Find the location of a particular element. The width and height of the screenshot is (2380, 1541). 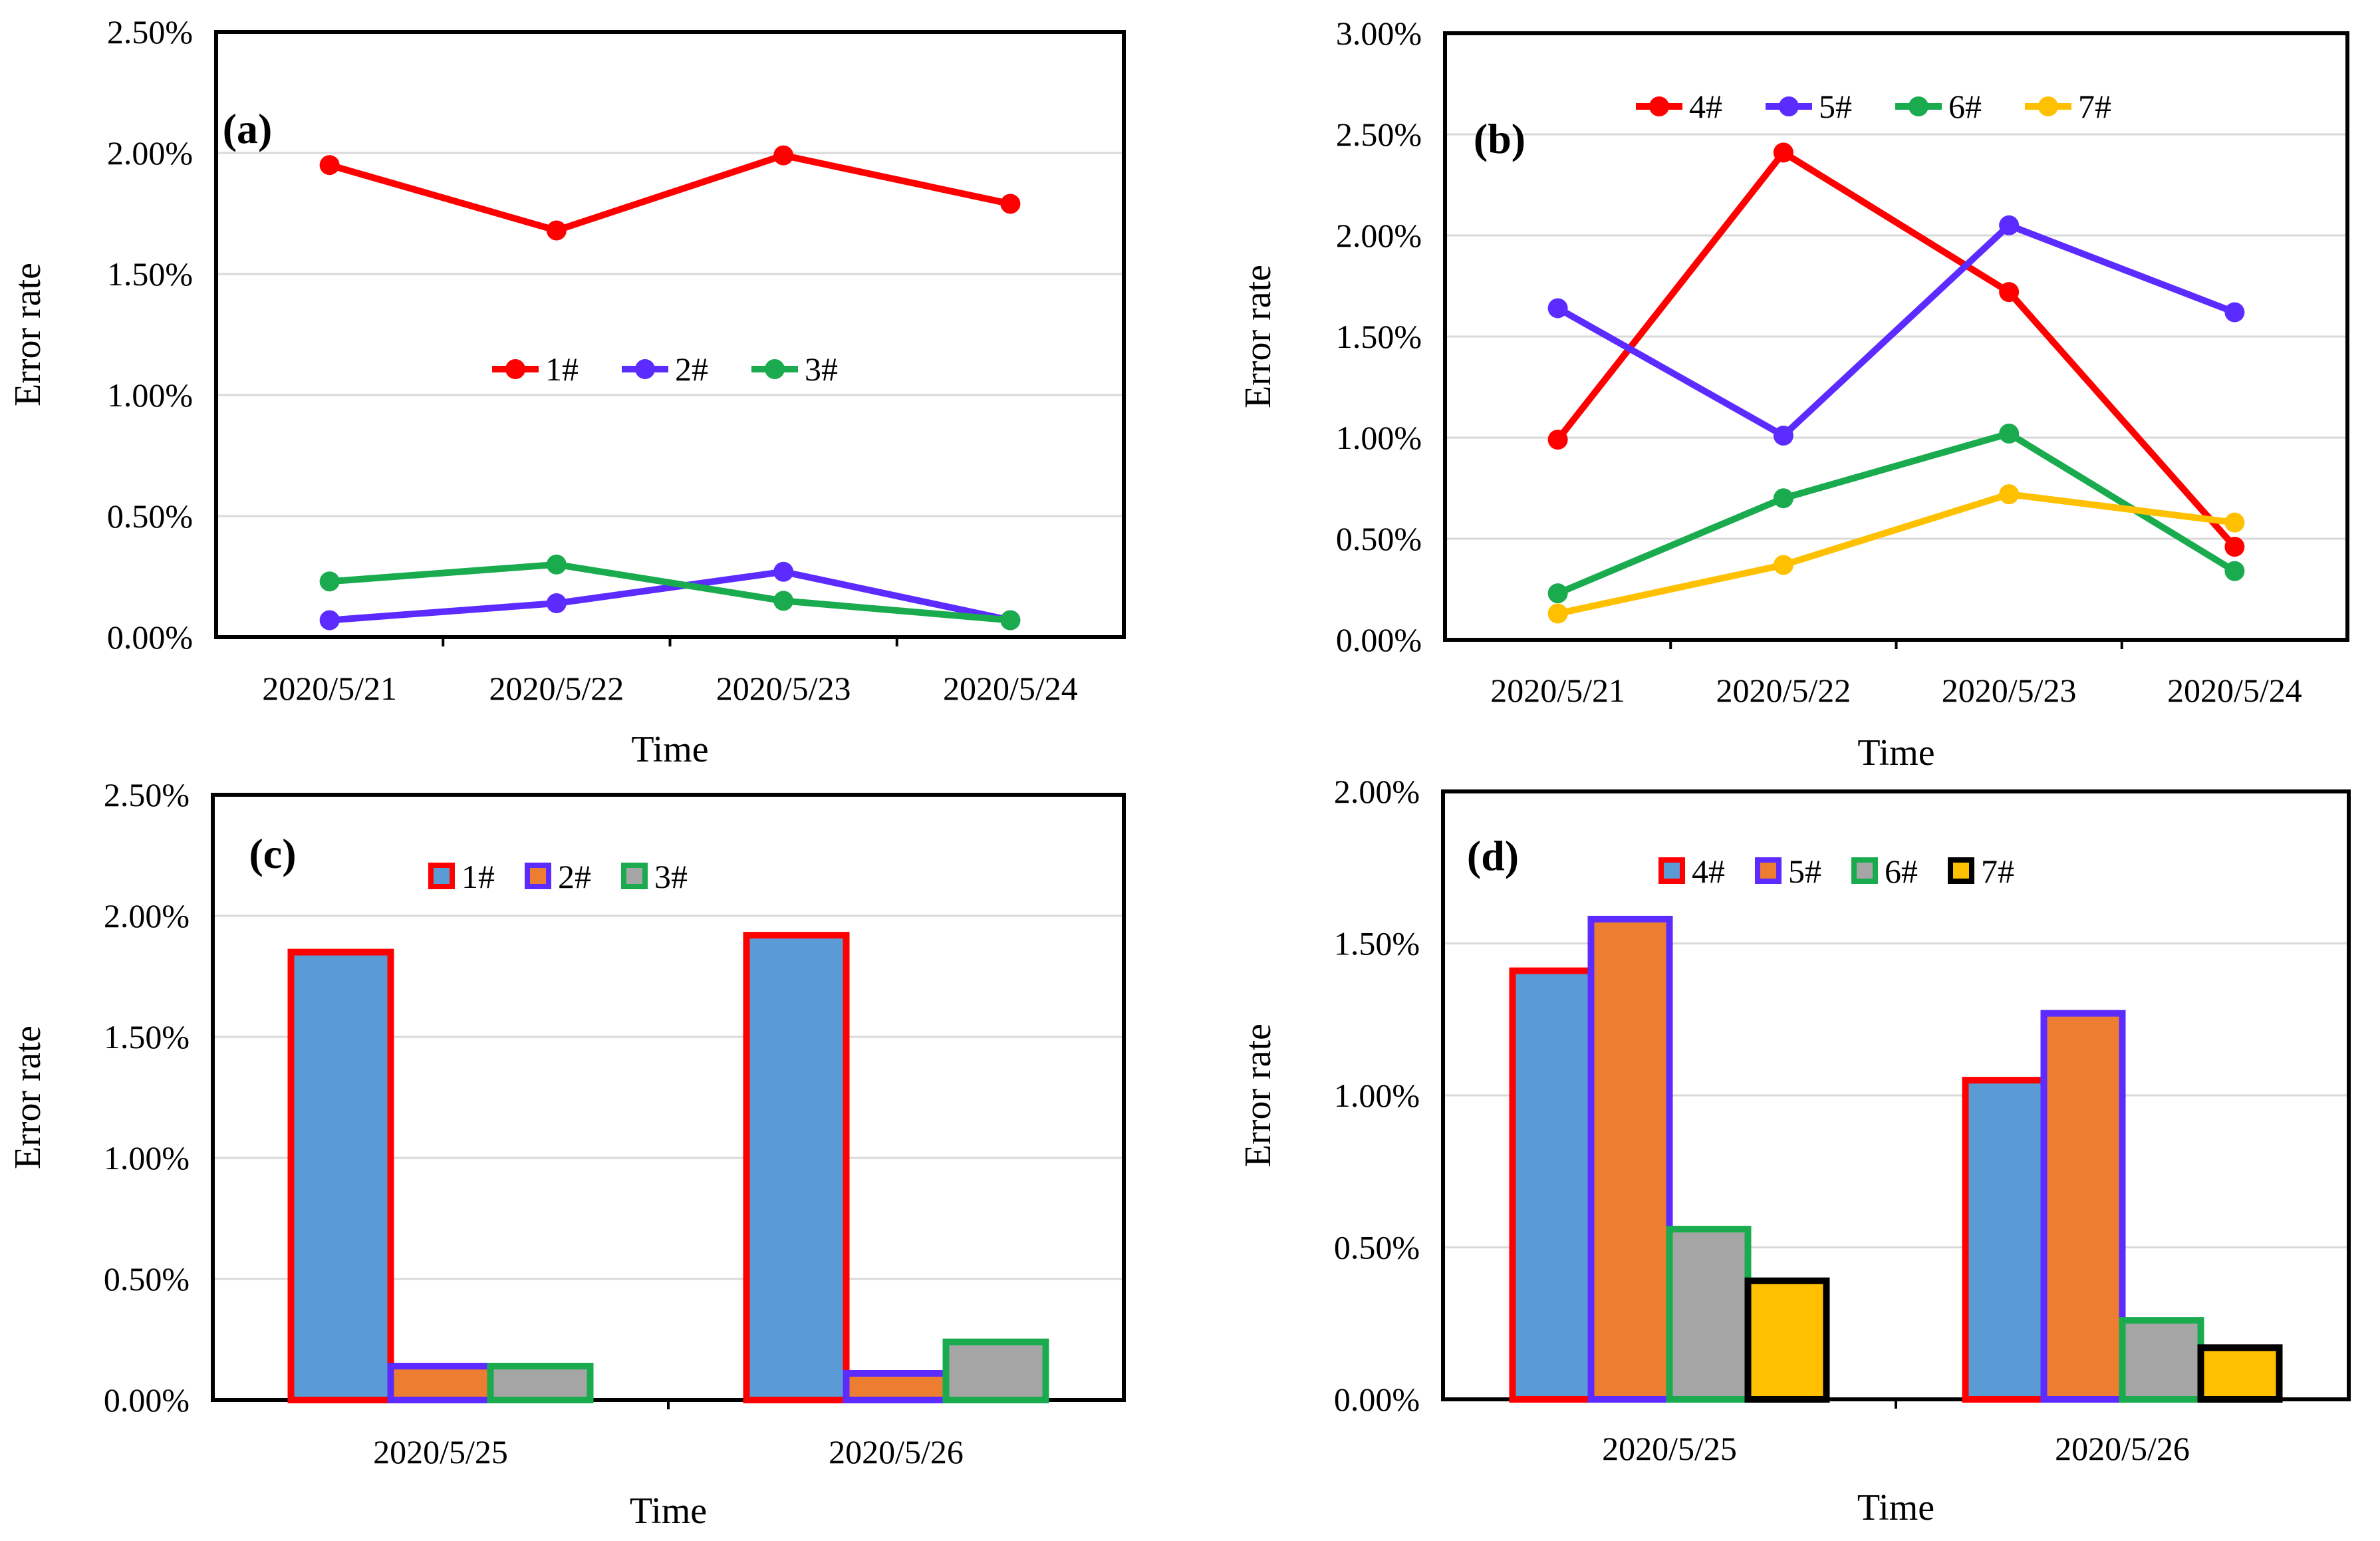

bar-1# is located at coordinates (340, 1175).